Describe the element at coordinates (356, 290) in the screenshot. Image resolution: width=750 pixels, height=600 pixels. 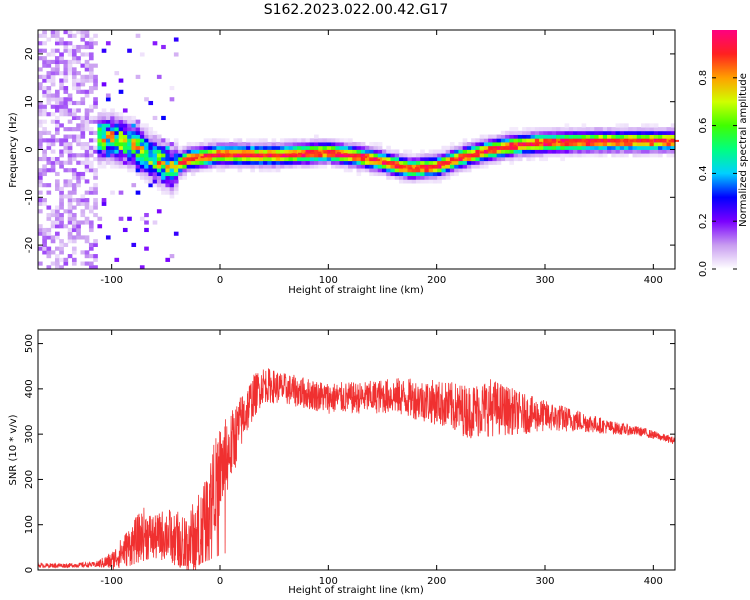
I see `spectrogram-x-label: Height of straight line (km)` at that location.